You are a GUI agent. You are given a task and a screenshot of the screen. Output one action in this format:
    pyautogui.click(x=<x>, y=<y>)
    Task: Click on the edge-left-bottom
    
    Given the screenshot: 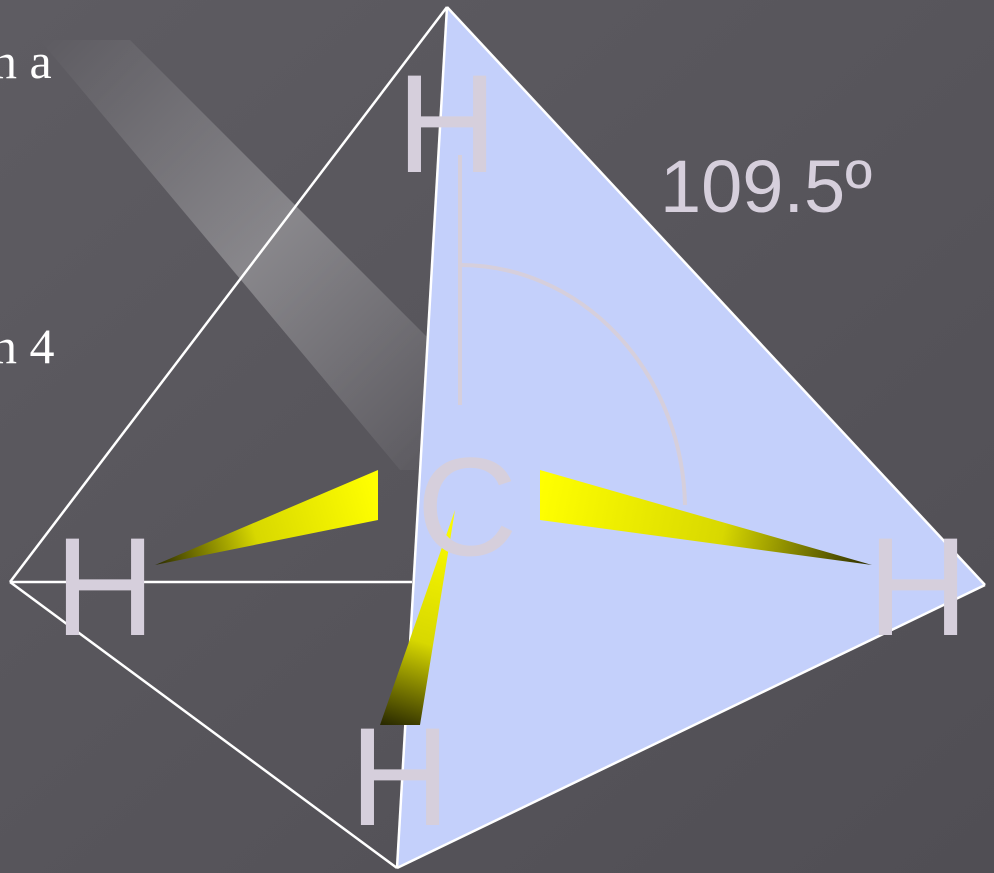 What is the action you would take?
    pyautogui.click(x=203, y=725)
    